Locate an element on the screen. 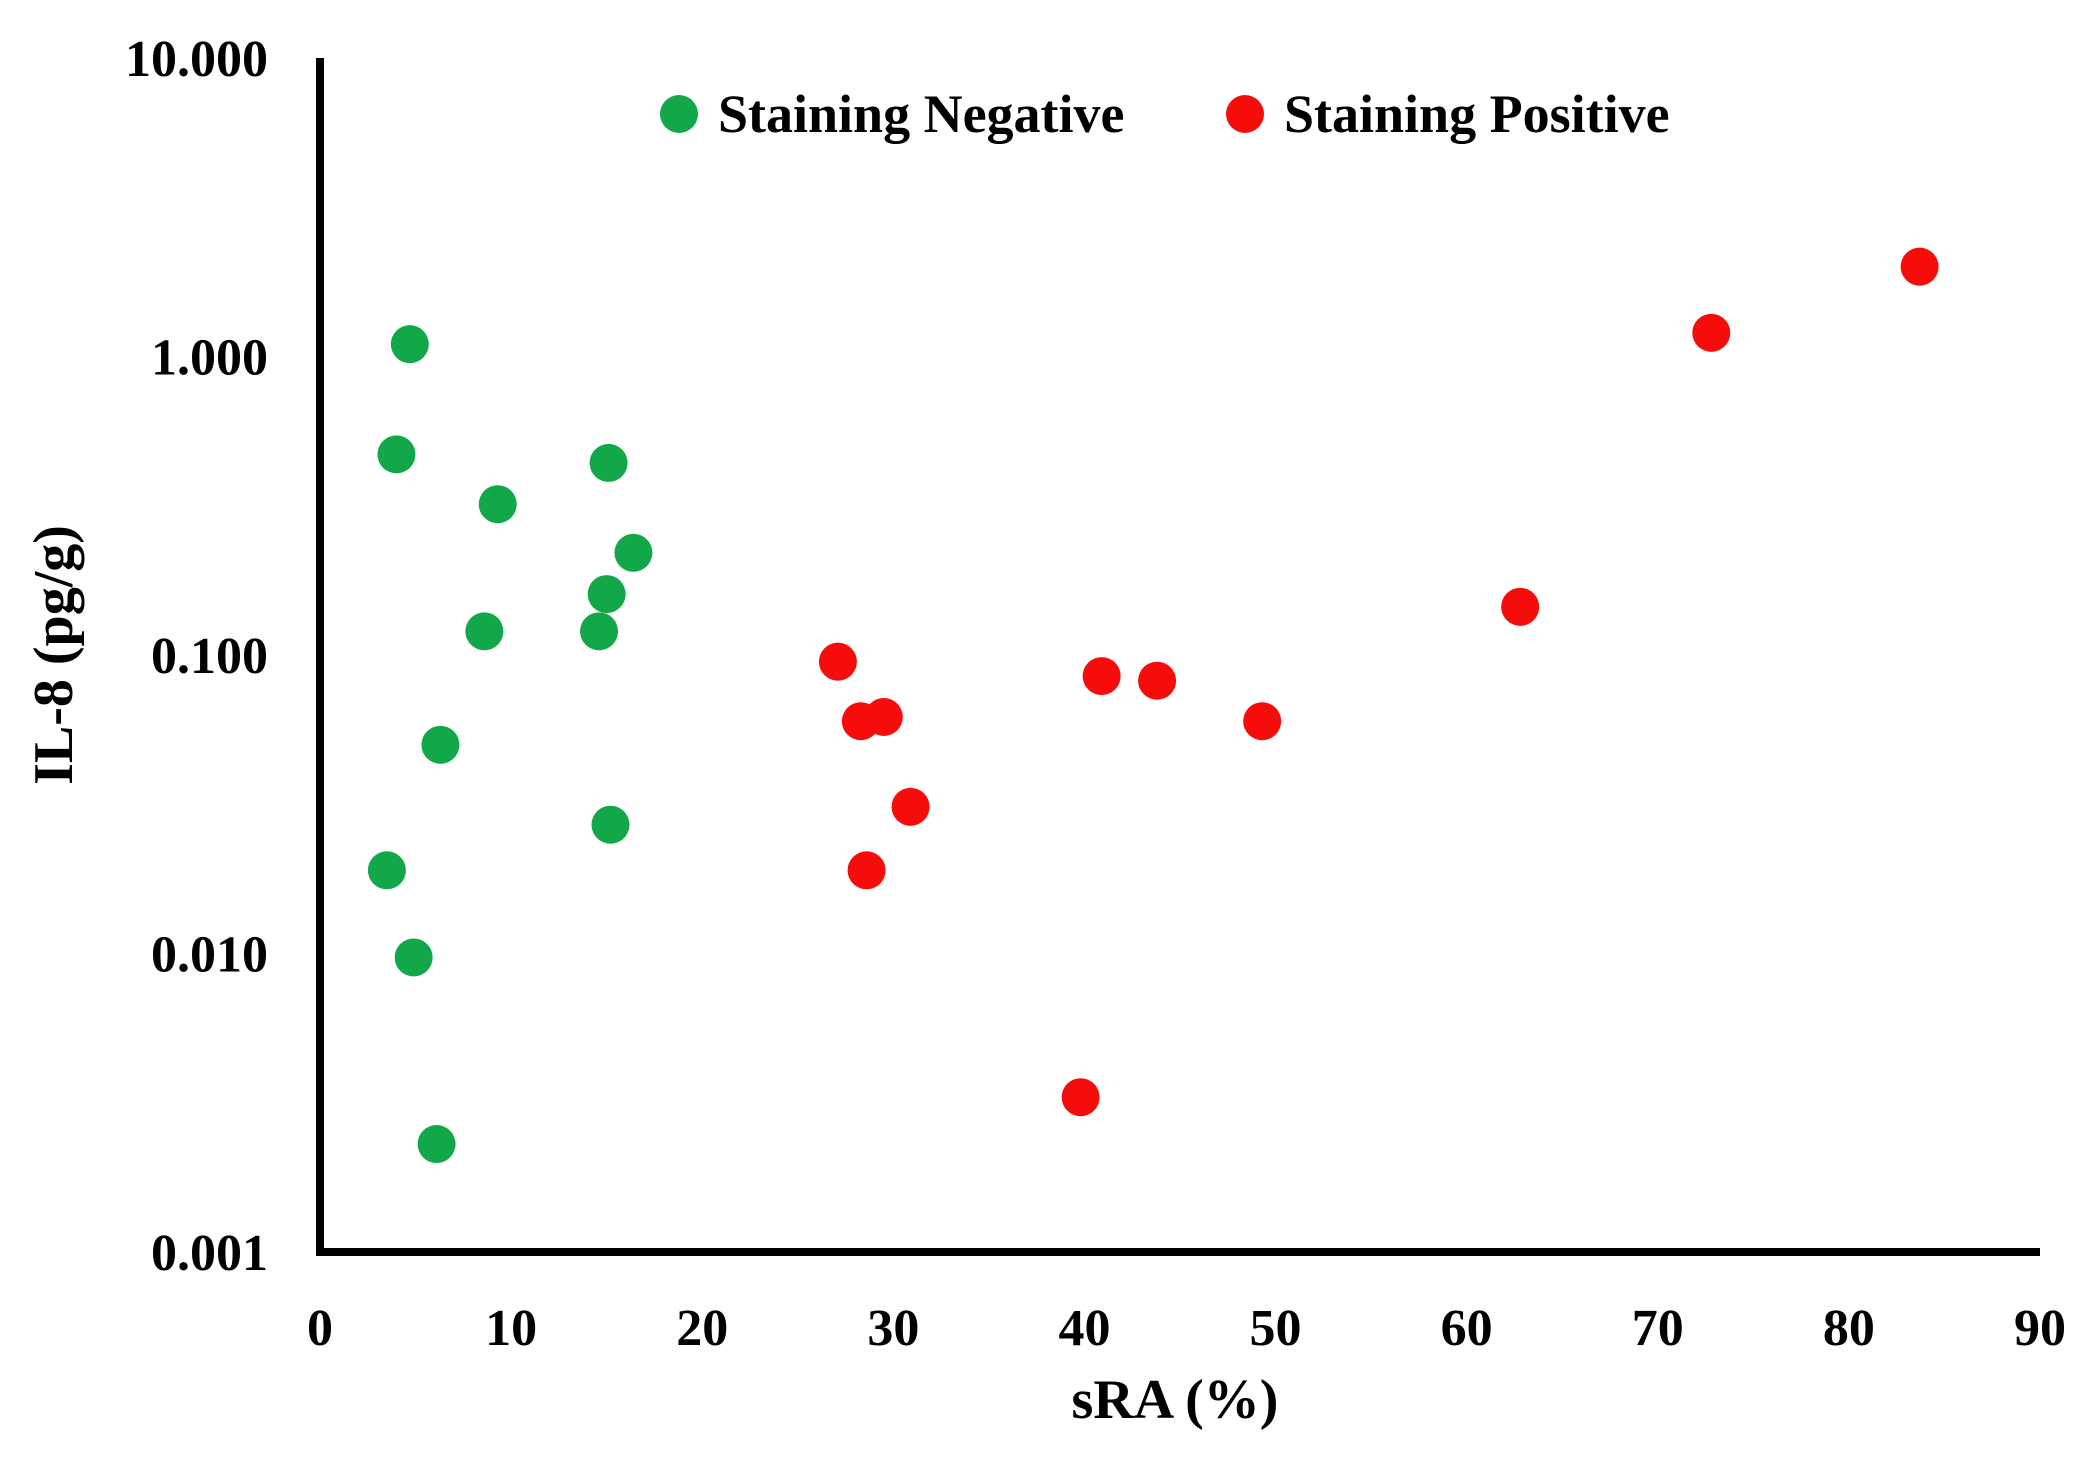 Image resolution: width=2082 pixels, height=1463 pixels. y-tick-label: 1.000 is located at coordinates (209, 358).